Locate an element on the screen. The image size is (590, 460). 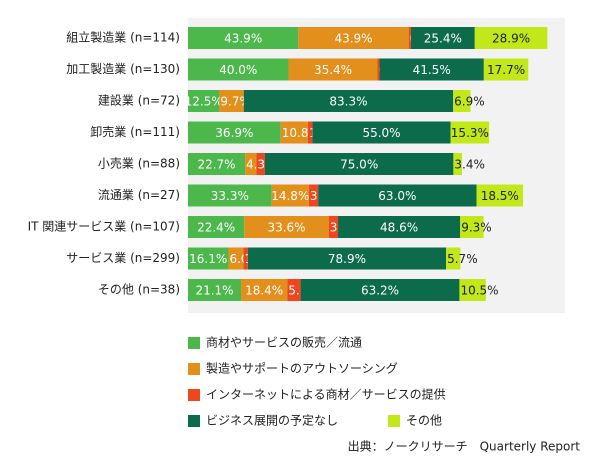
value-label: 78.9% is located at coordinates (347, 259).